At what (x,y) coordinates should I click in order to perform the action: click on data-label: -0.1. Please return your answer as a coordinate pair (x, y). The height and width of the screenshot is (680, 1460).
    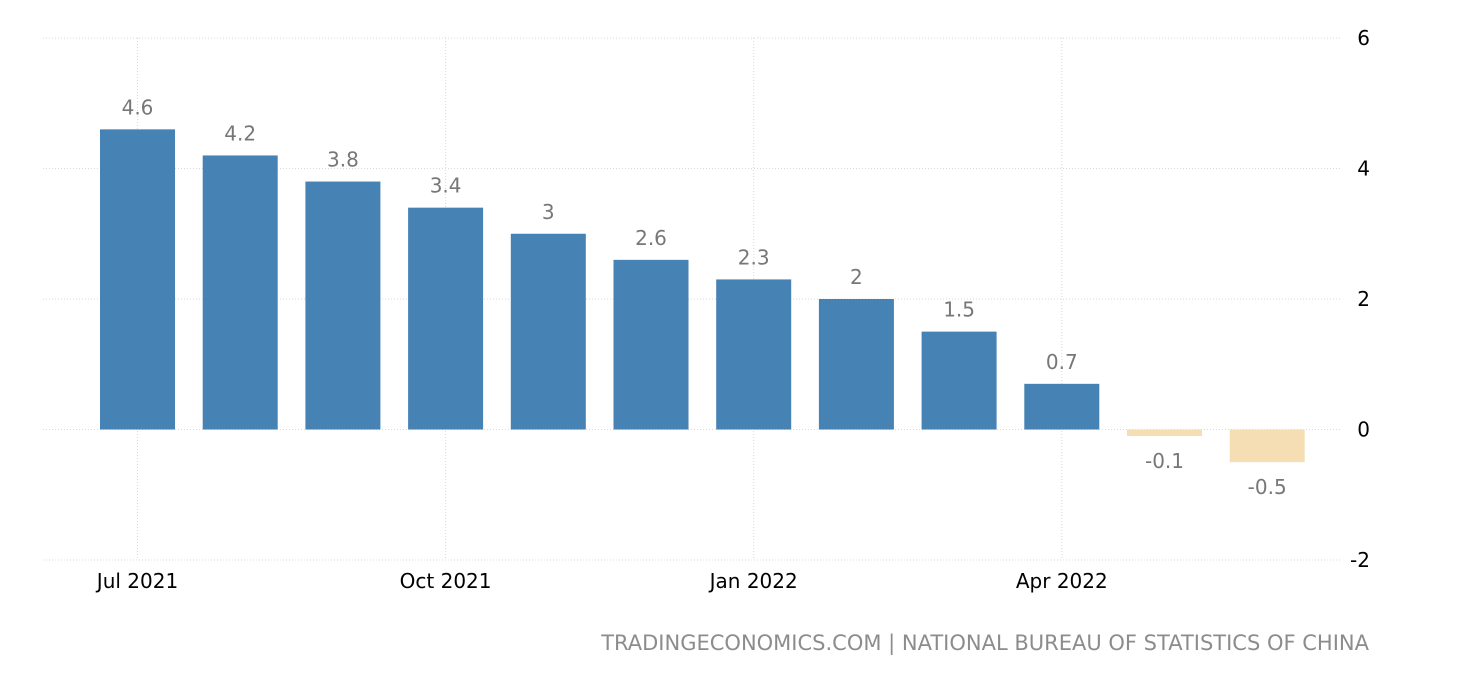
    Looking at the image, I should click on (1164, 461).